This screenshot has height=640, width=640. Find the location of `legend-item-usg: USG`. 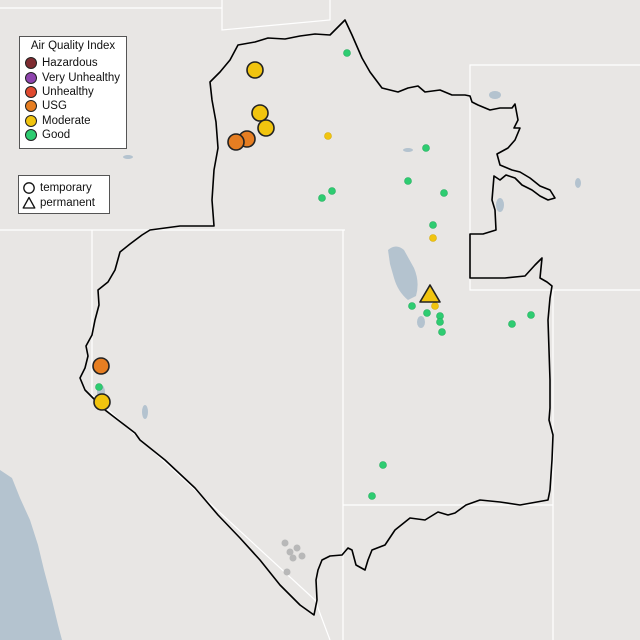

legend-item-usg: USG is located at coordinates (73, 106).